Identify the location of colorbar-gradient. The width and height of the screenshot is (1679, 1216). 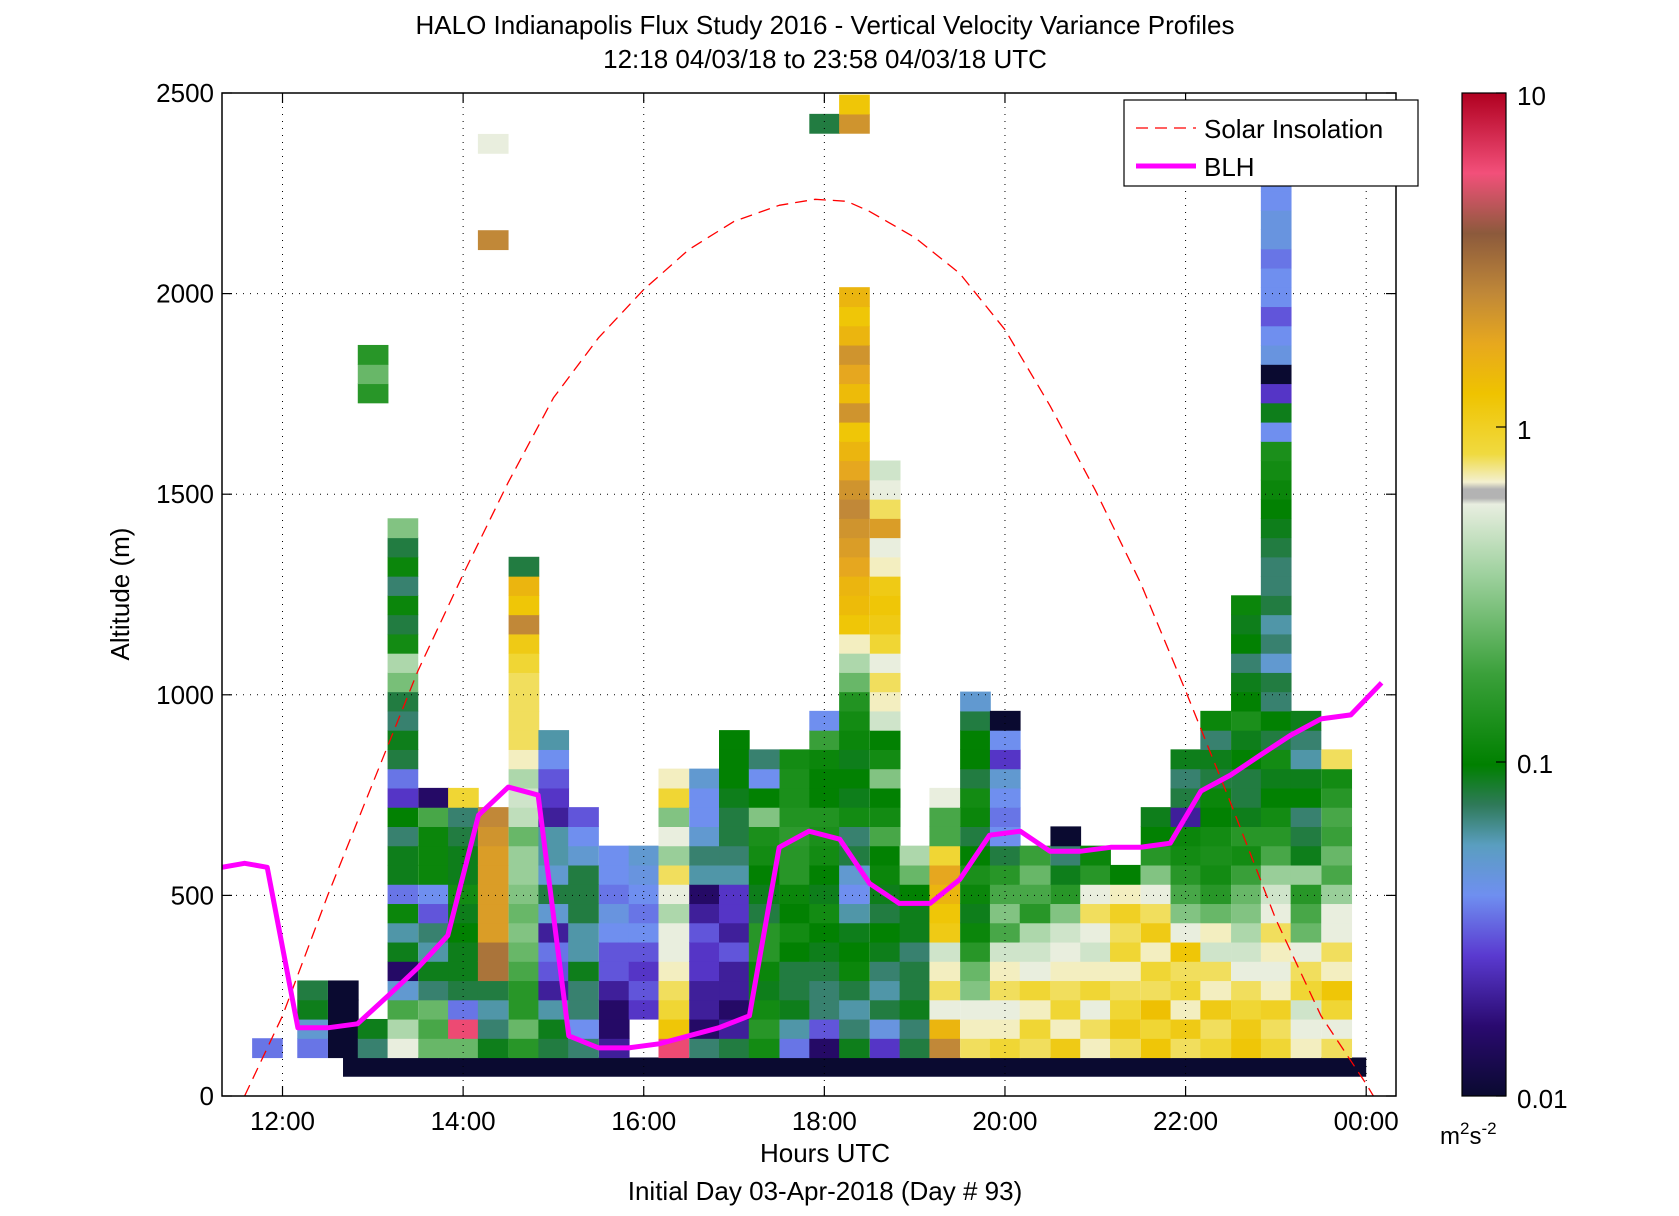
(1484, 594).